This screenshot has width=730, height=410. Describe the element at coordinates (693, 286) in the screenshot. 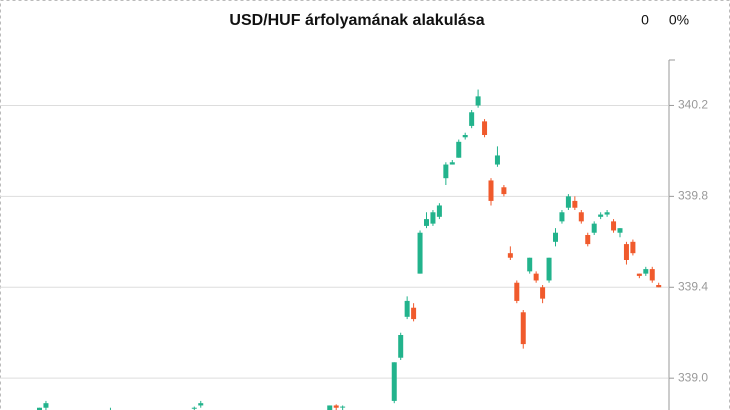

I see `y-tick-label: 339.4` at that location.